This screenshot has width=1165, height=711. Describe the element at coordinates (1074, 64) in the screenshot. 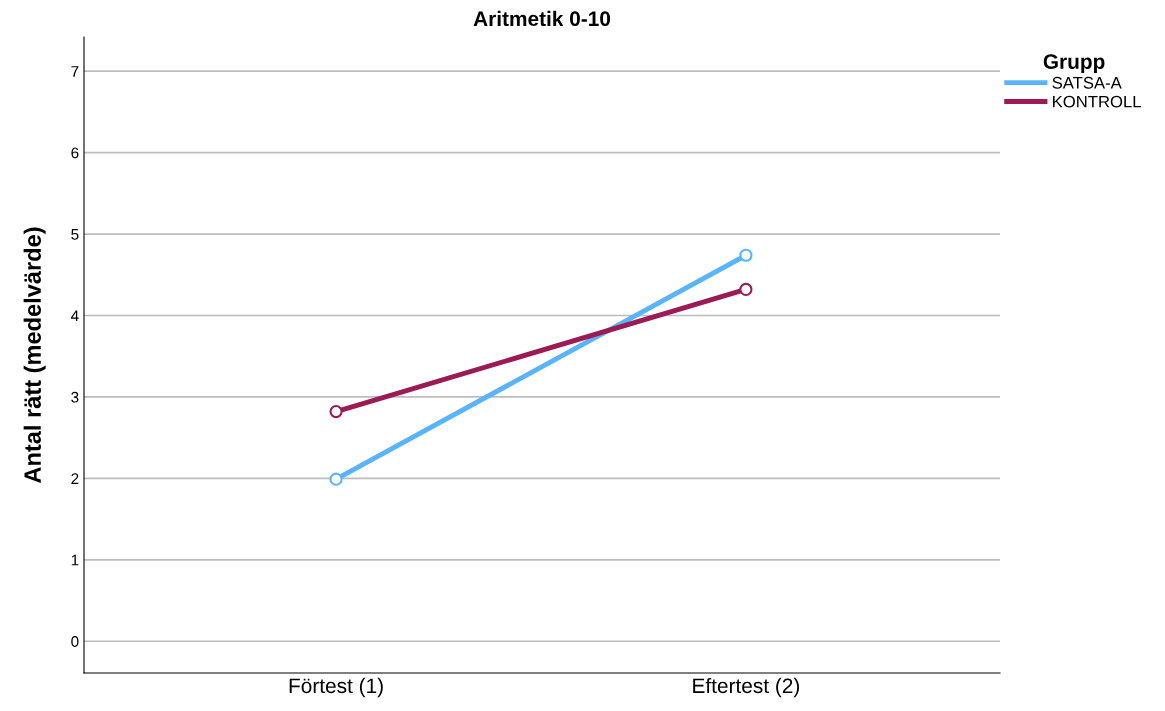

I see `legend-title: Grupp` at that location.